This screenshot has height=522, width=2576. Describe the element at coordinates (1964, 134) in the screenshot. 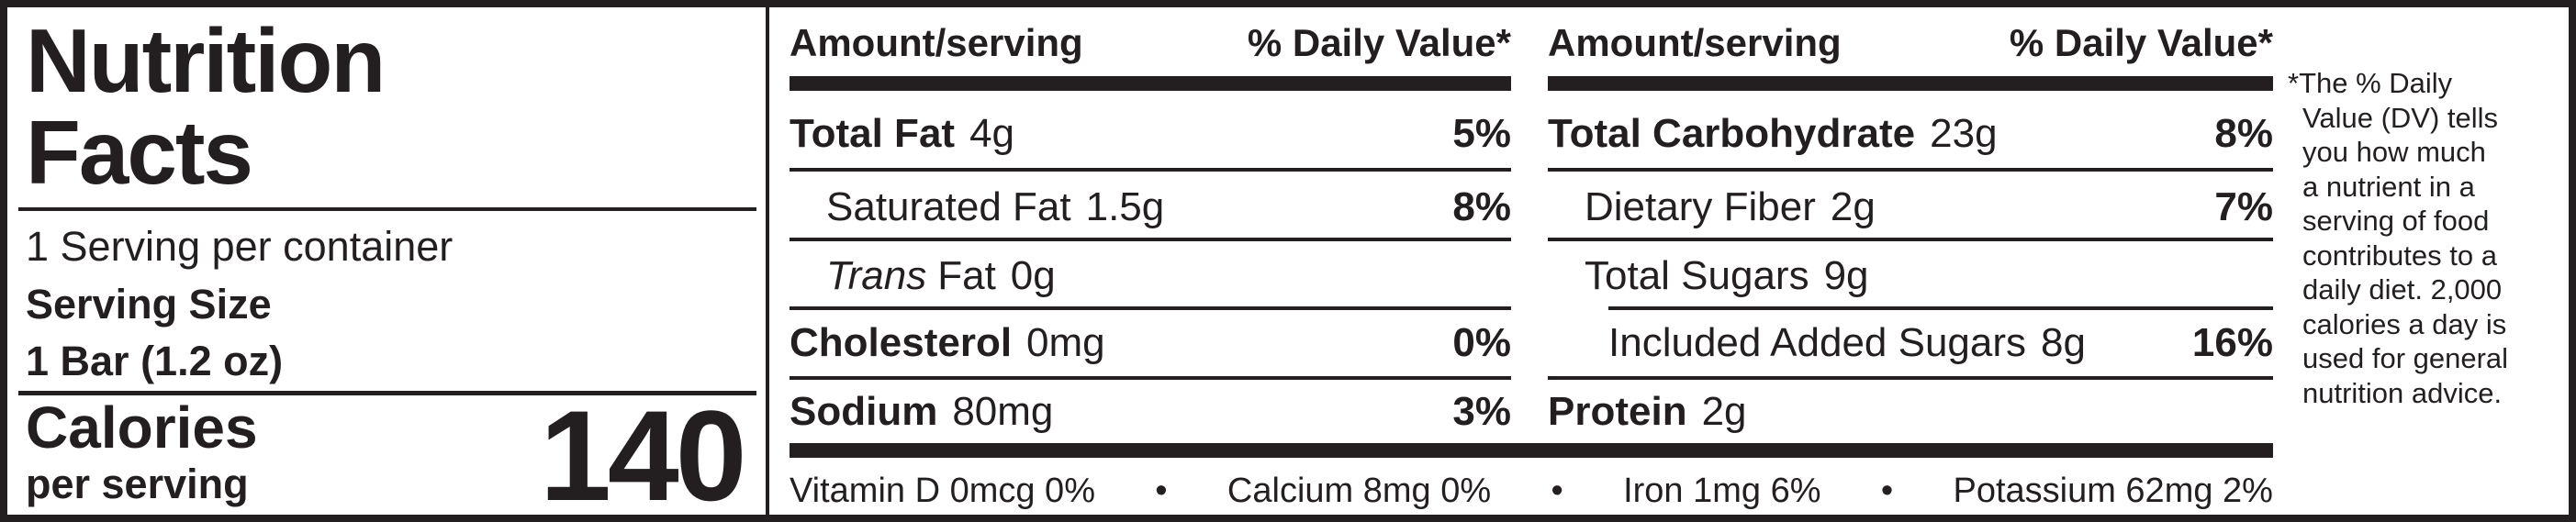

I see `nutrient-amount: 23g` at that location.